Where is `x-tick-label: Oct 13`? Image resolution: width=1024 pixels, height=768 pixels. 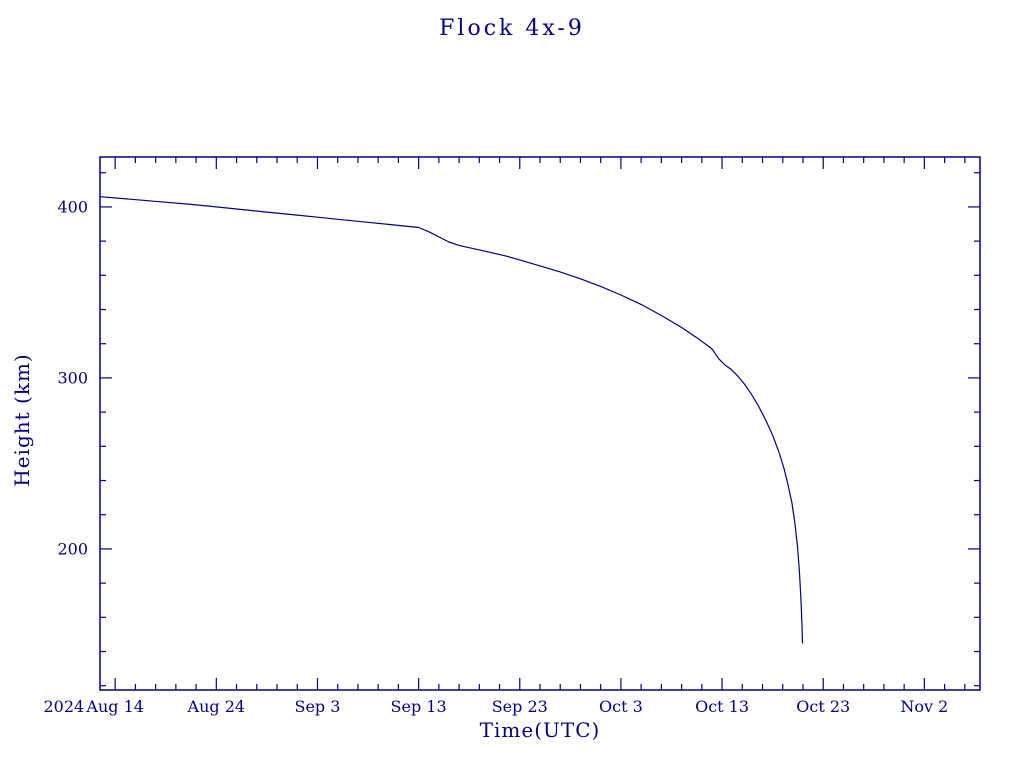
x-tick-label: Oct 13 is located at coordinates (722, 706).